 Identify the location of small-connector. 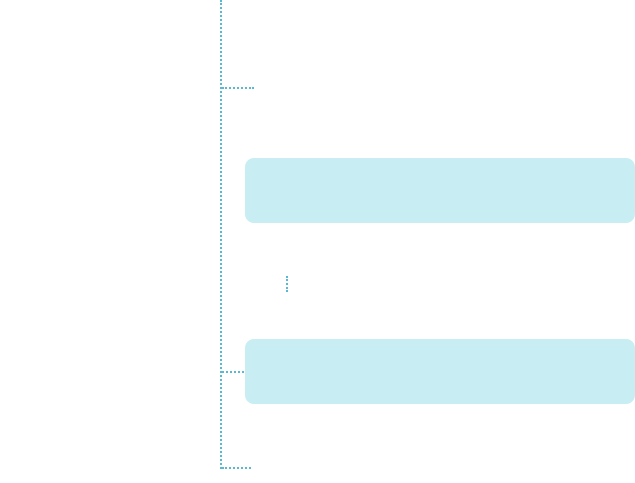
(287, 284).